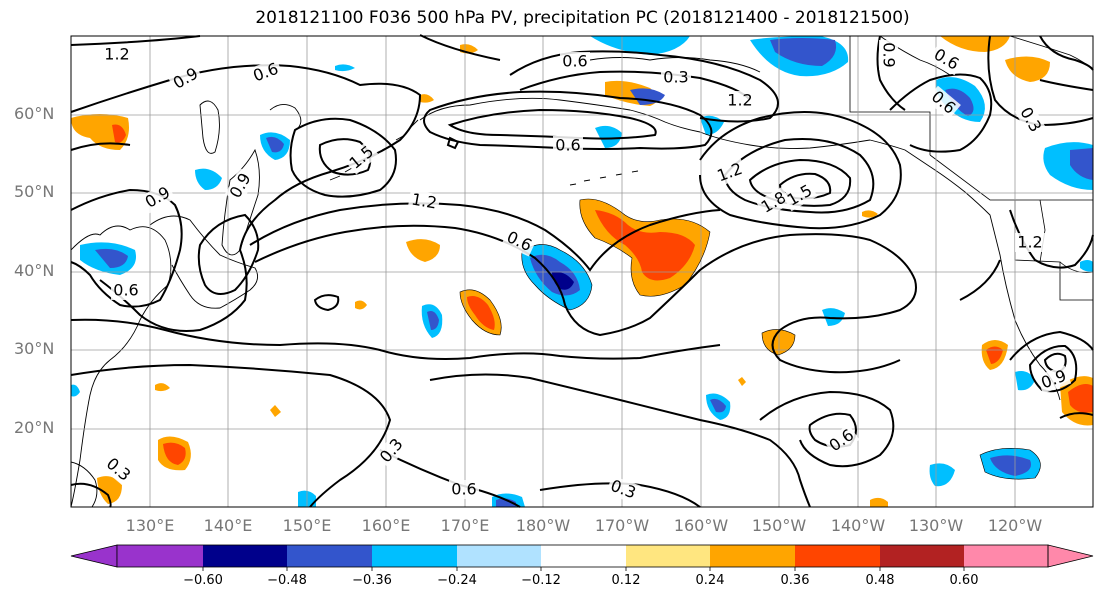 This screenshot has width=1105, height=601. Describe the element at coordinates (795, 580) in the screenshot. I see `colorbar-tick-label: 0.36` at that location.